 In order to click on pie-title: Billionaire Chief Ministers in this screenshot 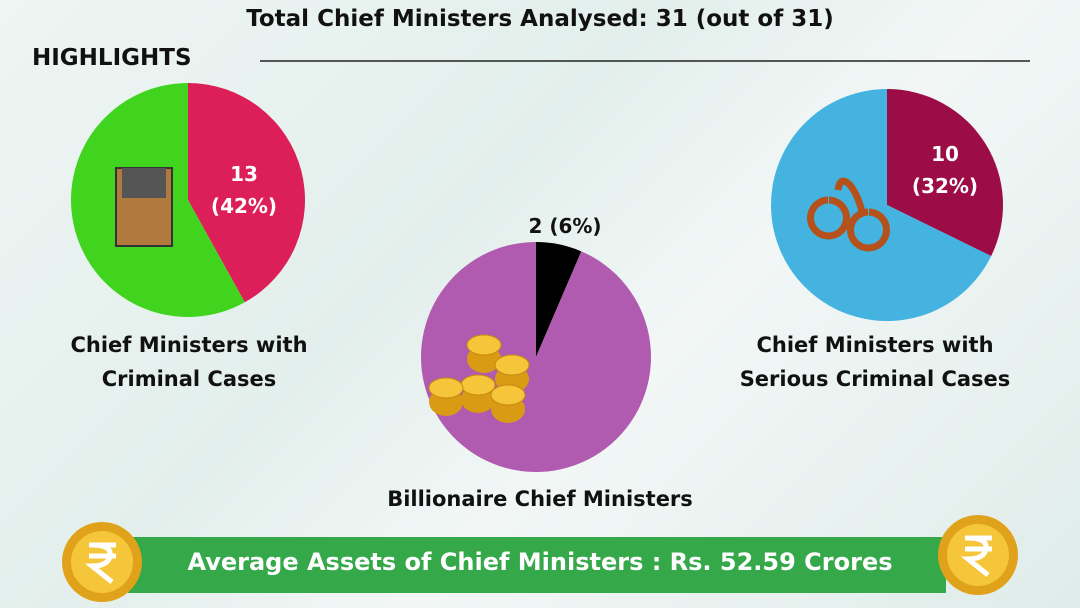, I will do `click(540, 499)`.